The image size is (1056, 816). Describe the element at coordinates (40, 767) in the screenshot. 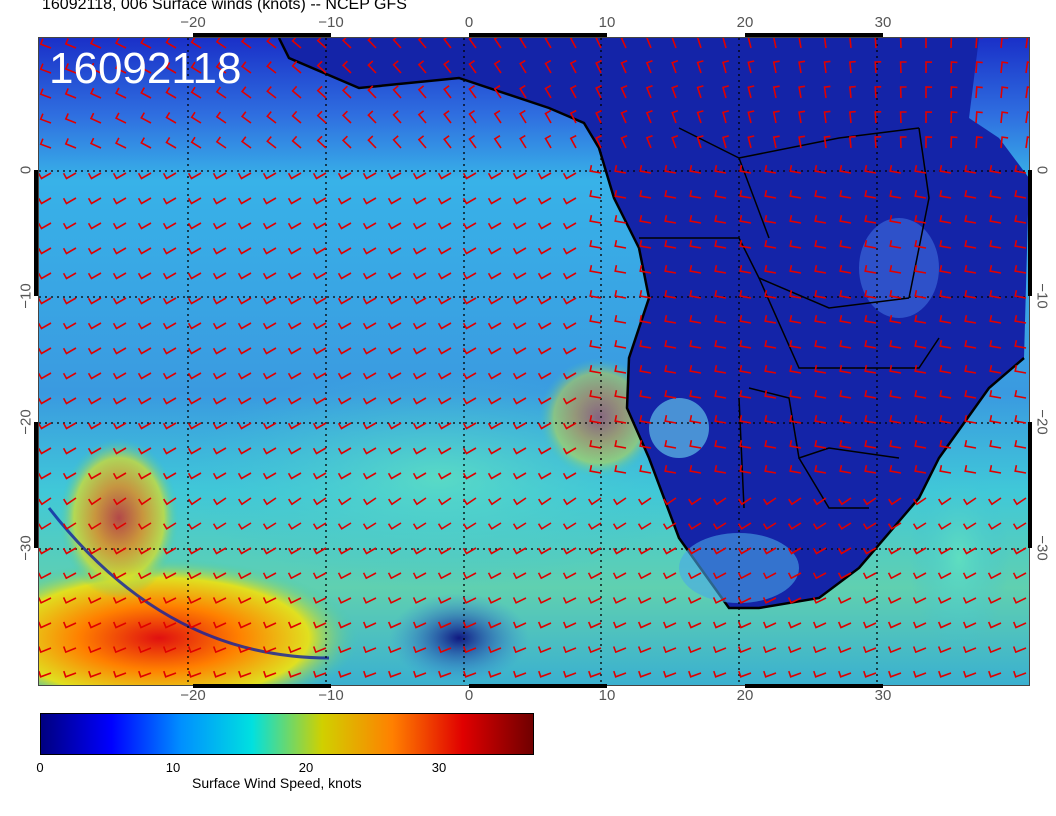

I see `colorbar-tick: 0` at that location.